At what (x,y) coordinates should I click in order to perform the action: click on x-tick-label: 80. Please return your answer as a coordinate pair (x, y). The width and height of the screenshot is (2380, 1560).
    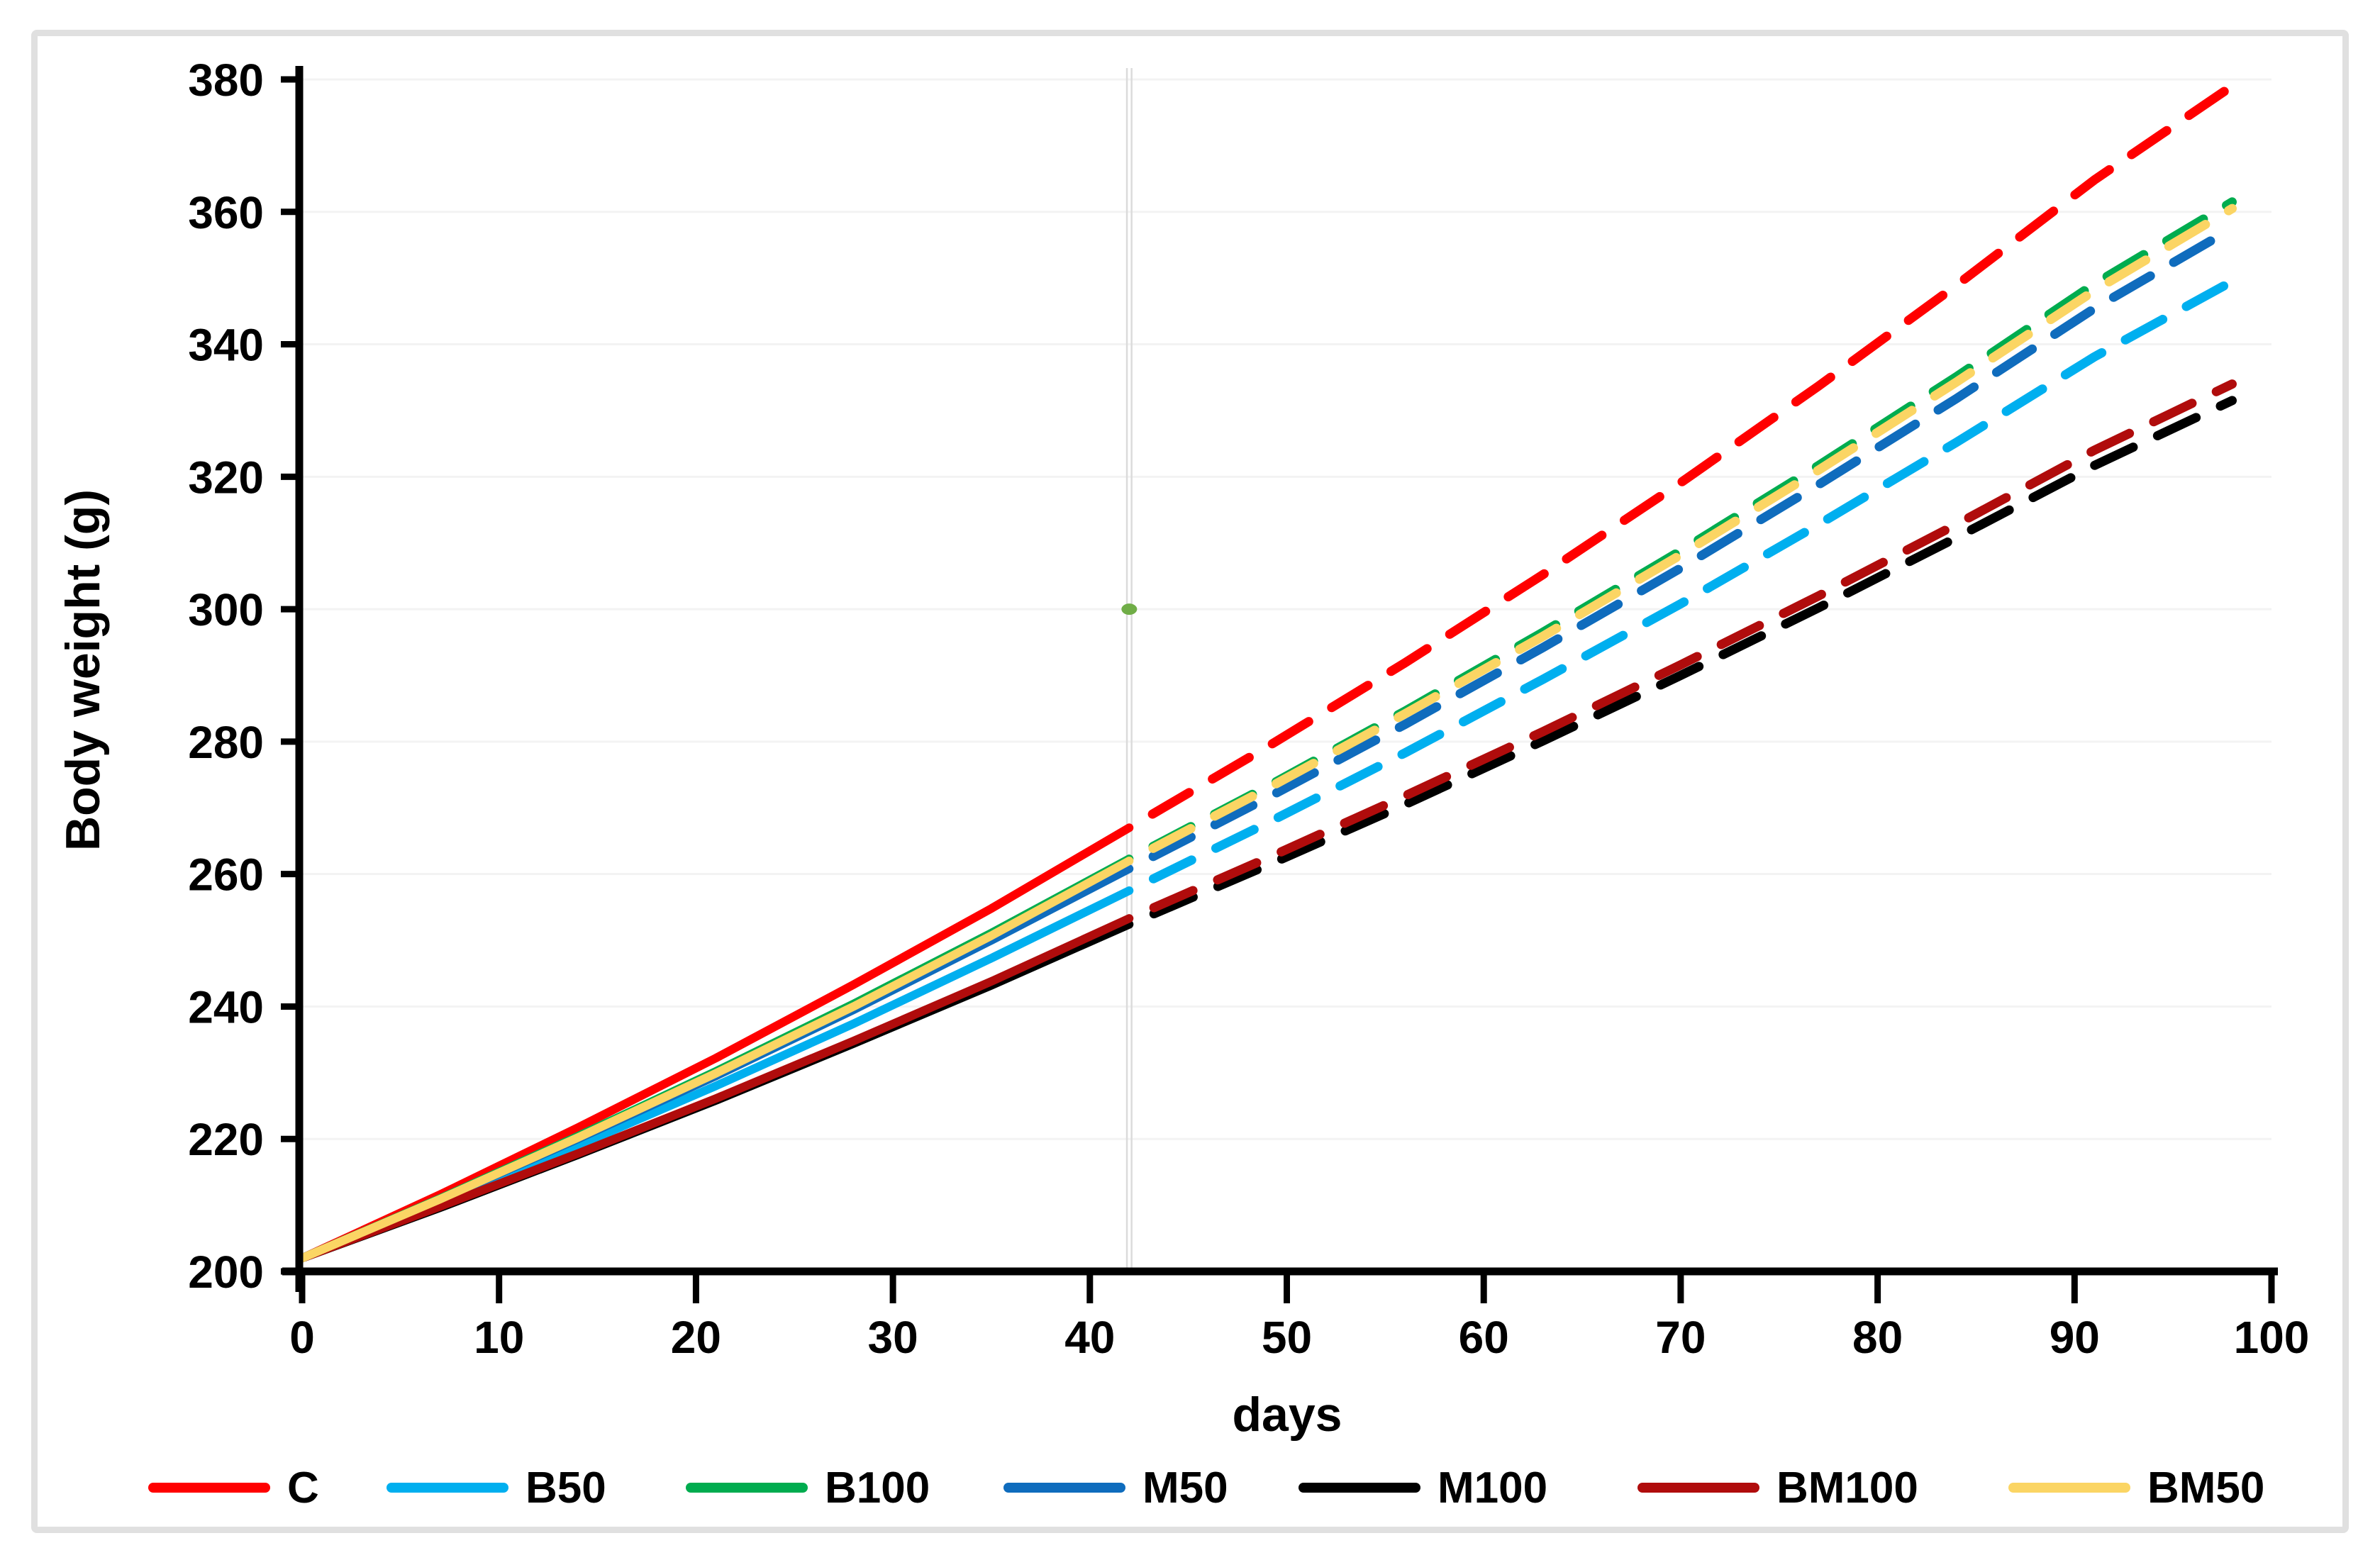
    Looking at the image, I should click on (1878, 1338).